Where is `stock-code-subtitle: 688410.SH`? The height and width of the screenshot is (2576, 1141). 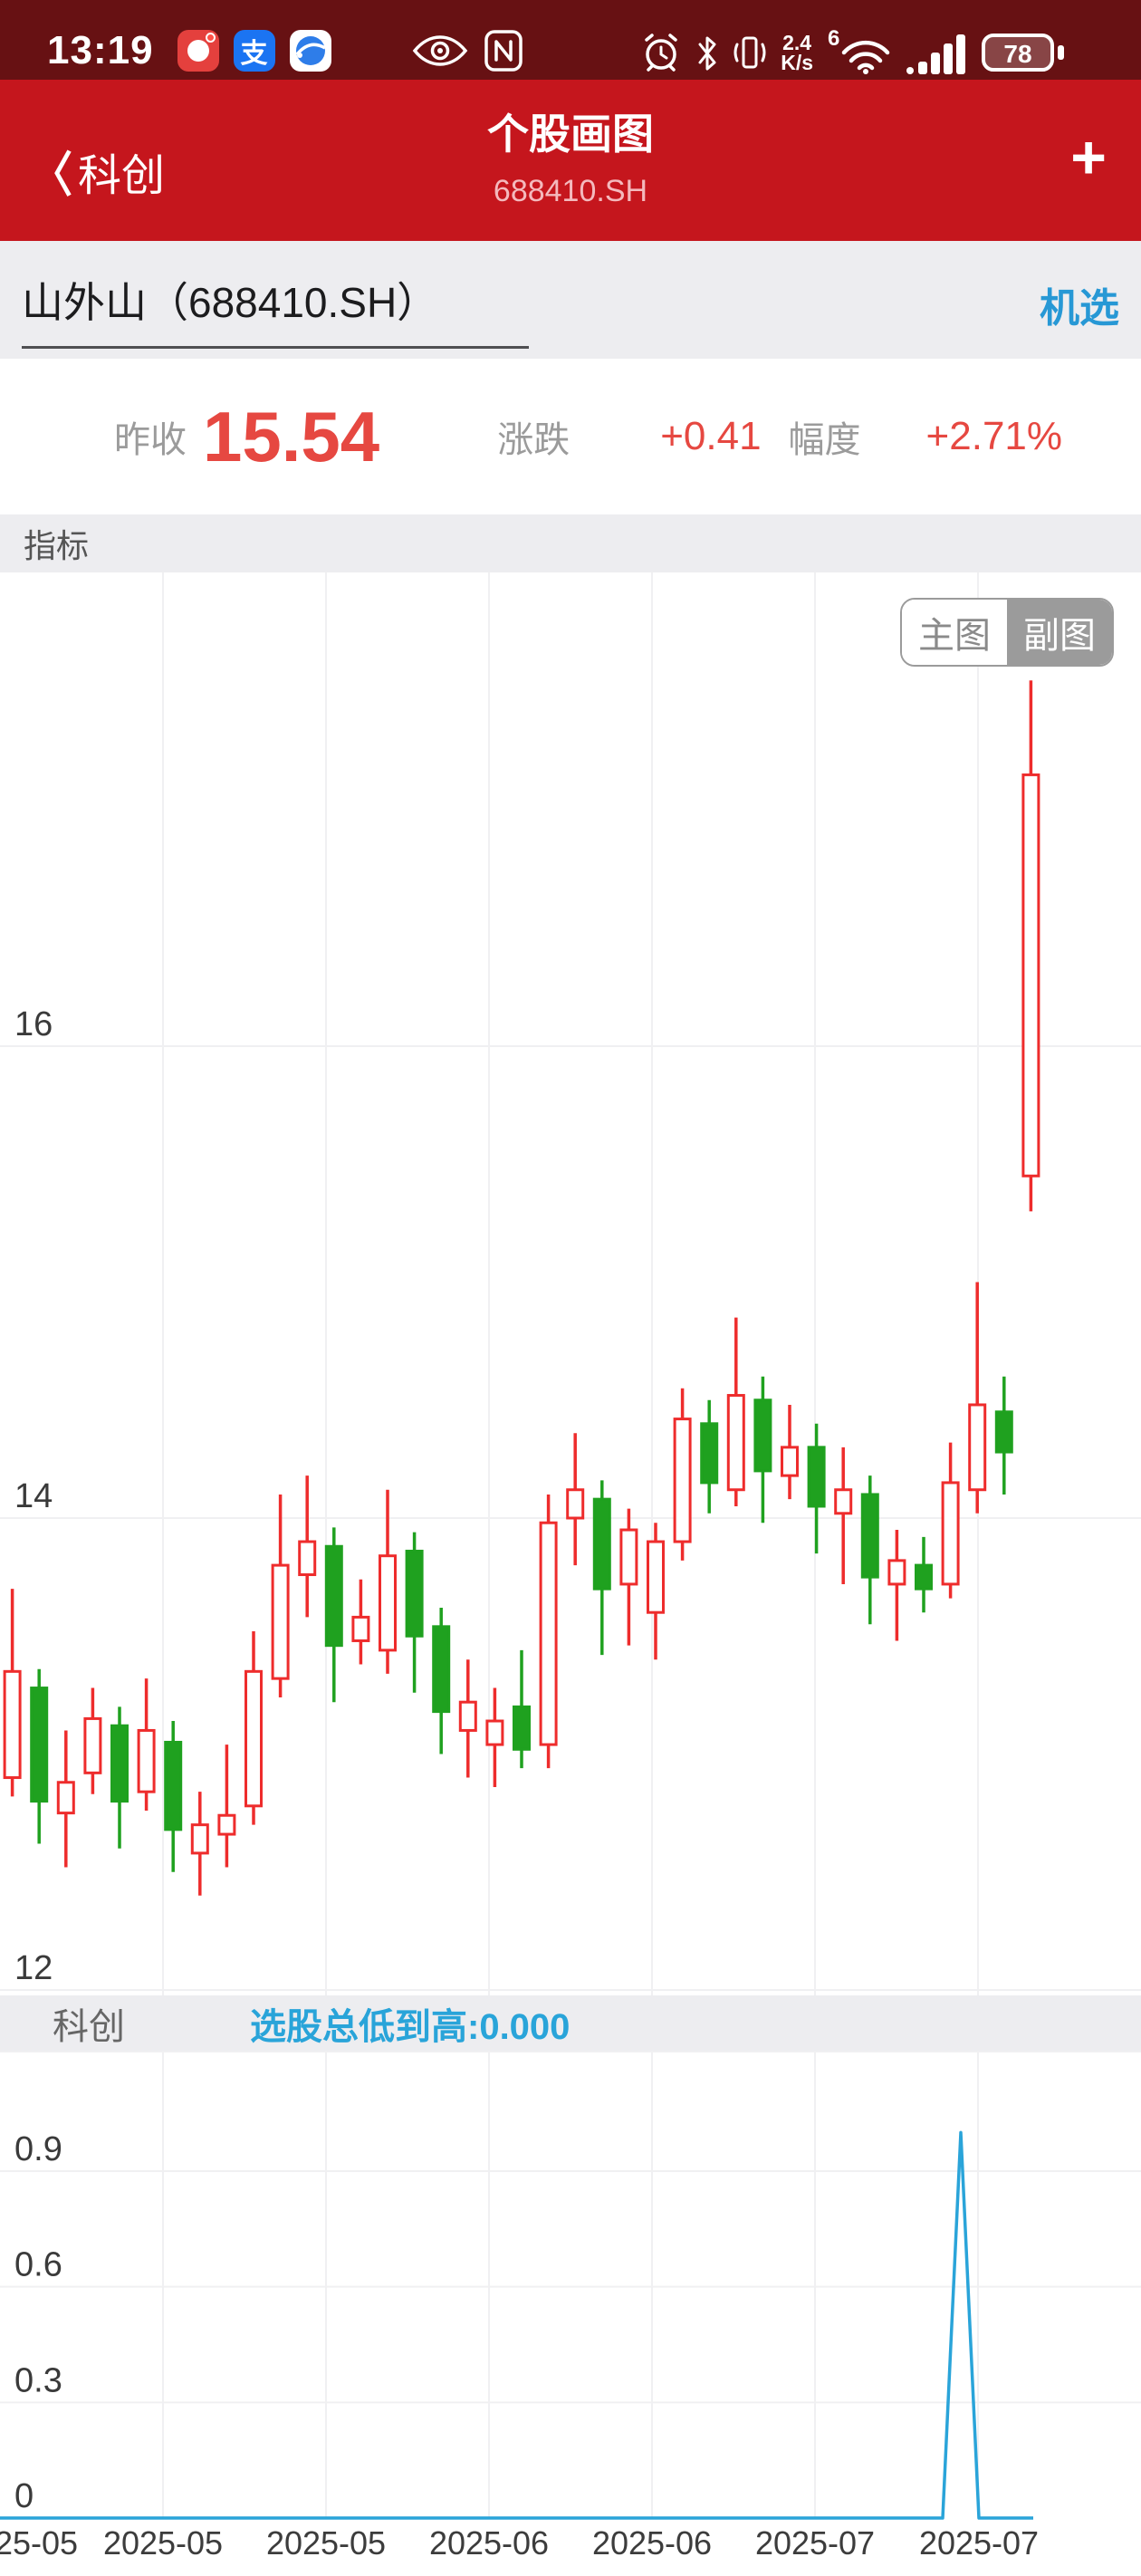 stock-code-subtitle: 688410.SH is located at coordinates (570, 191).